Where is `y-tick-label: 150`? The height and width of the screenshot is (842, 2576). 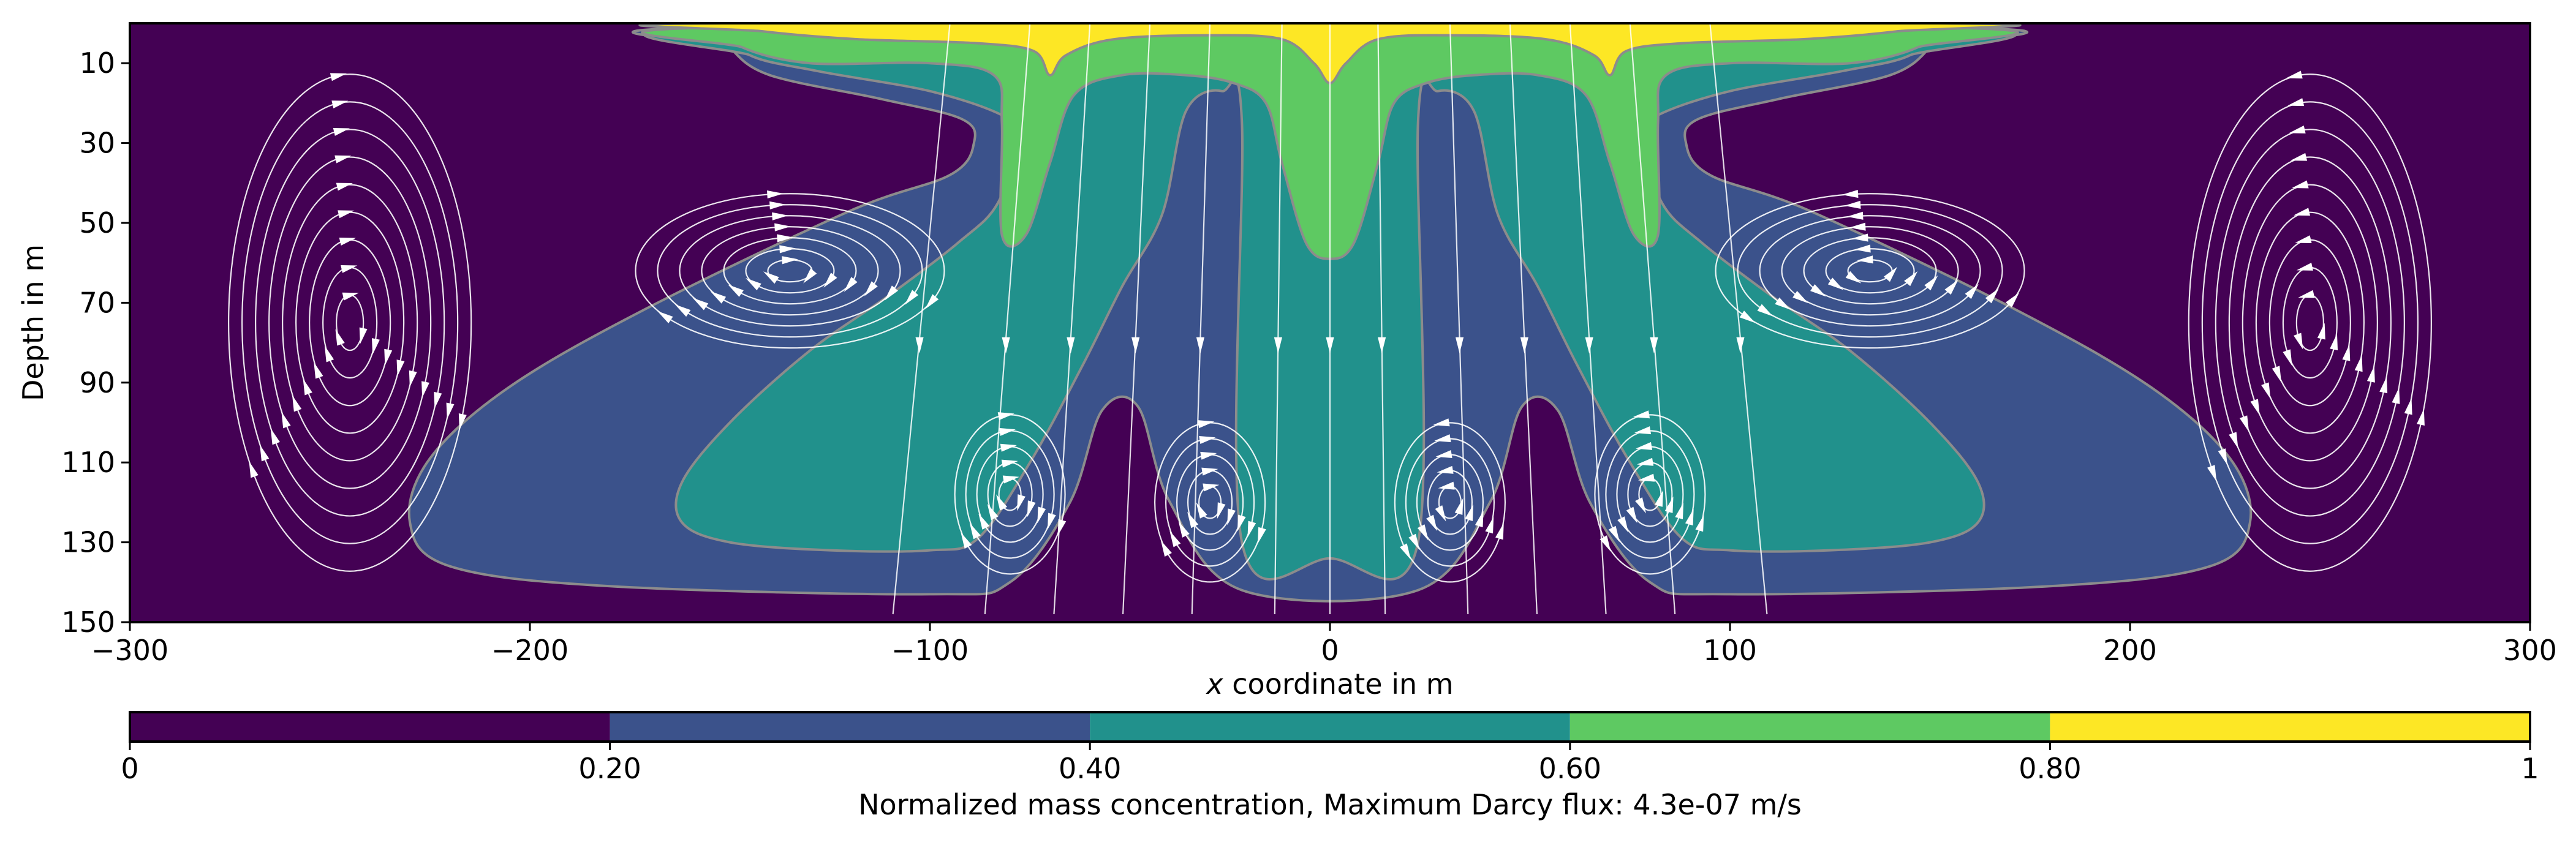 y-tick-label: 150 is located at coordinates (88, 622).